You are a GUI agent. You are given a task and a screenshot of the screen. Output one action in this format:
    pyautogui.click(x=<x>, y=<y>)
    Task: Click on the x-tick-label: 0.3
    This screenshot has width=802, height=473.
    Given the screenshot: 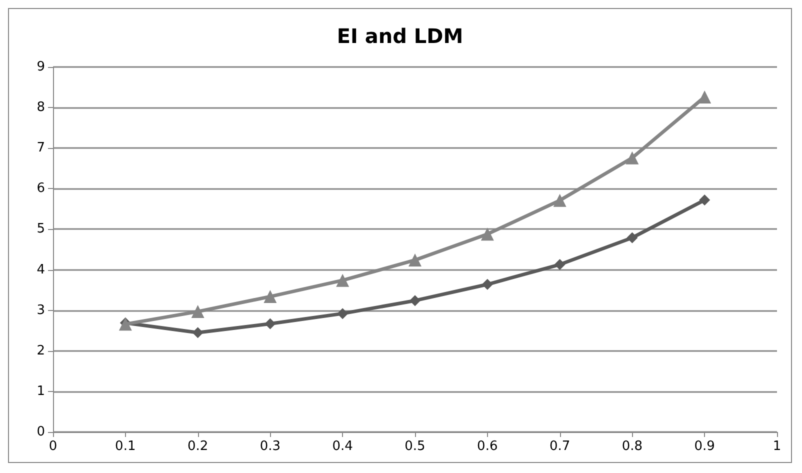 What is the action you would take?
    pyautogui.click(x=270, y=446)
    